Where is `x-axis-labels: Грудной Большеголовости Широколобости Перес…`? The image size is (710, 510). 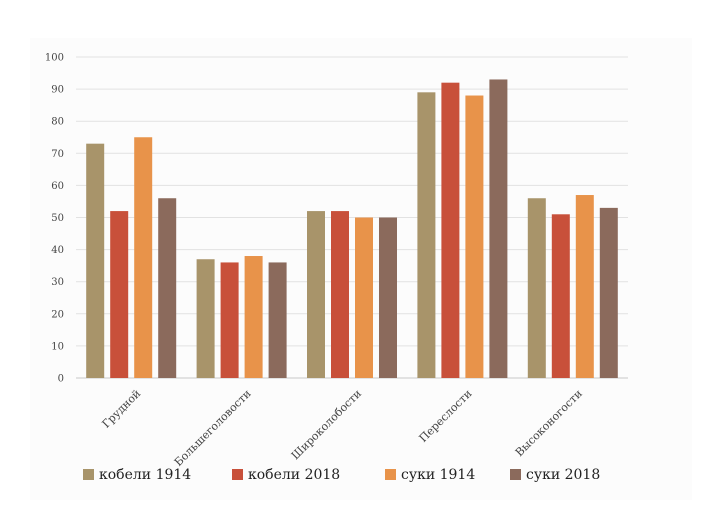 x-axis-labels: Грудной Большеголовости Широколобости Перес… is located at coordinates (342, 428).